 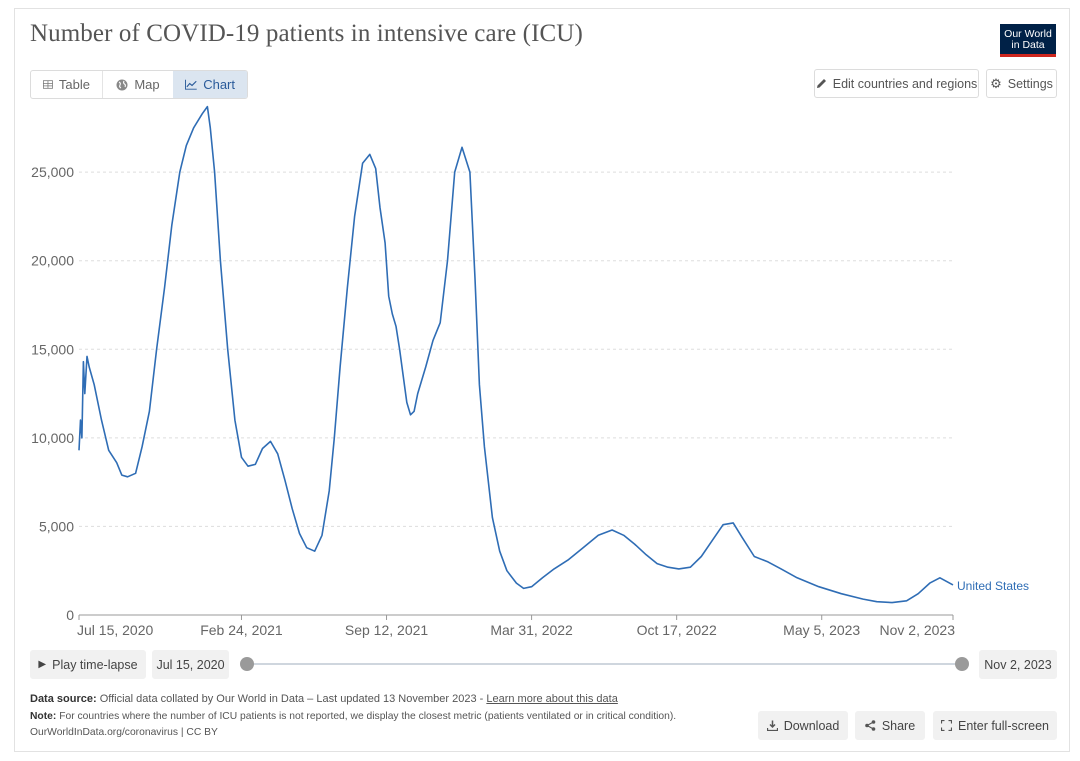 I want to click on owid-logo: Our World in Data, so click(x=1028, y=40).